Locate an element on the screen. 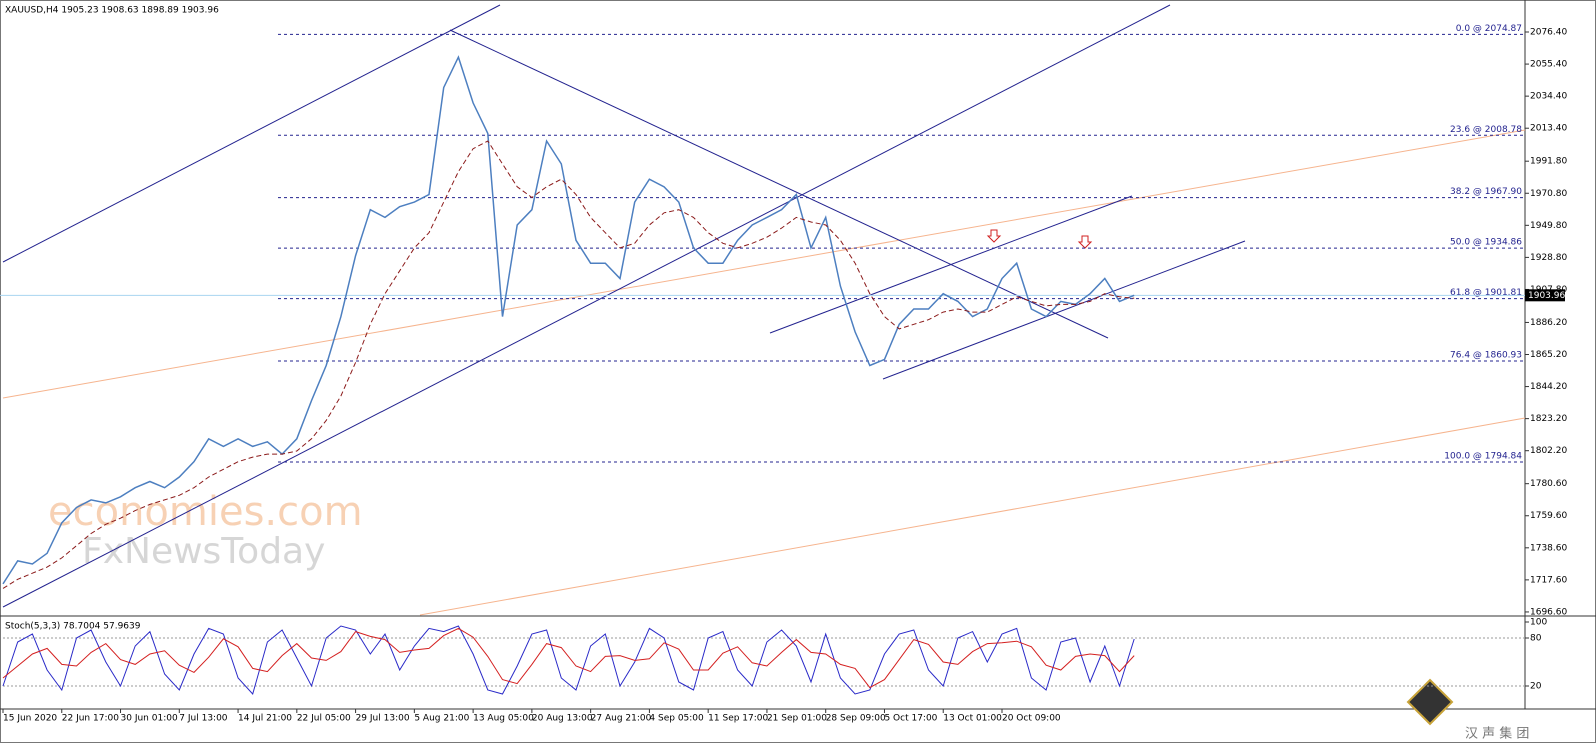  y-tick-label: 1696.60 is located at coordinates (1548, 612).